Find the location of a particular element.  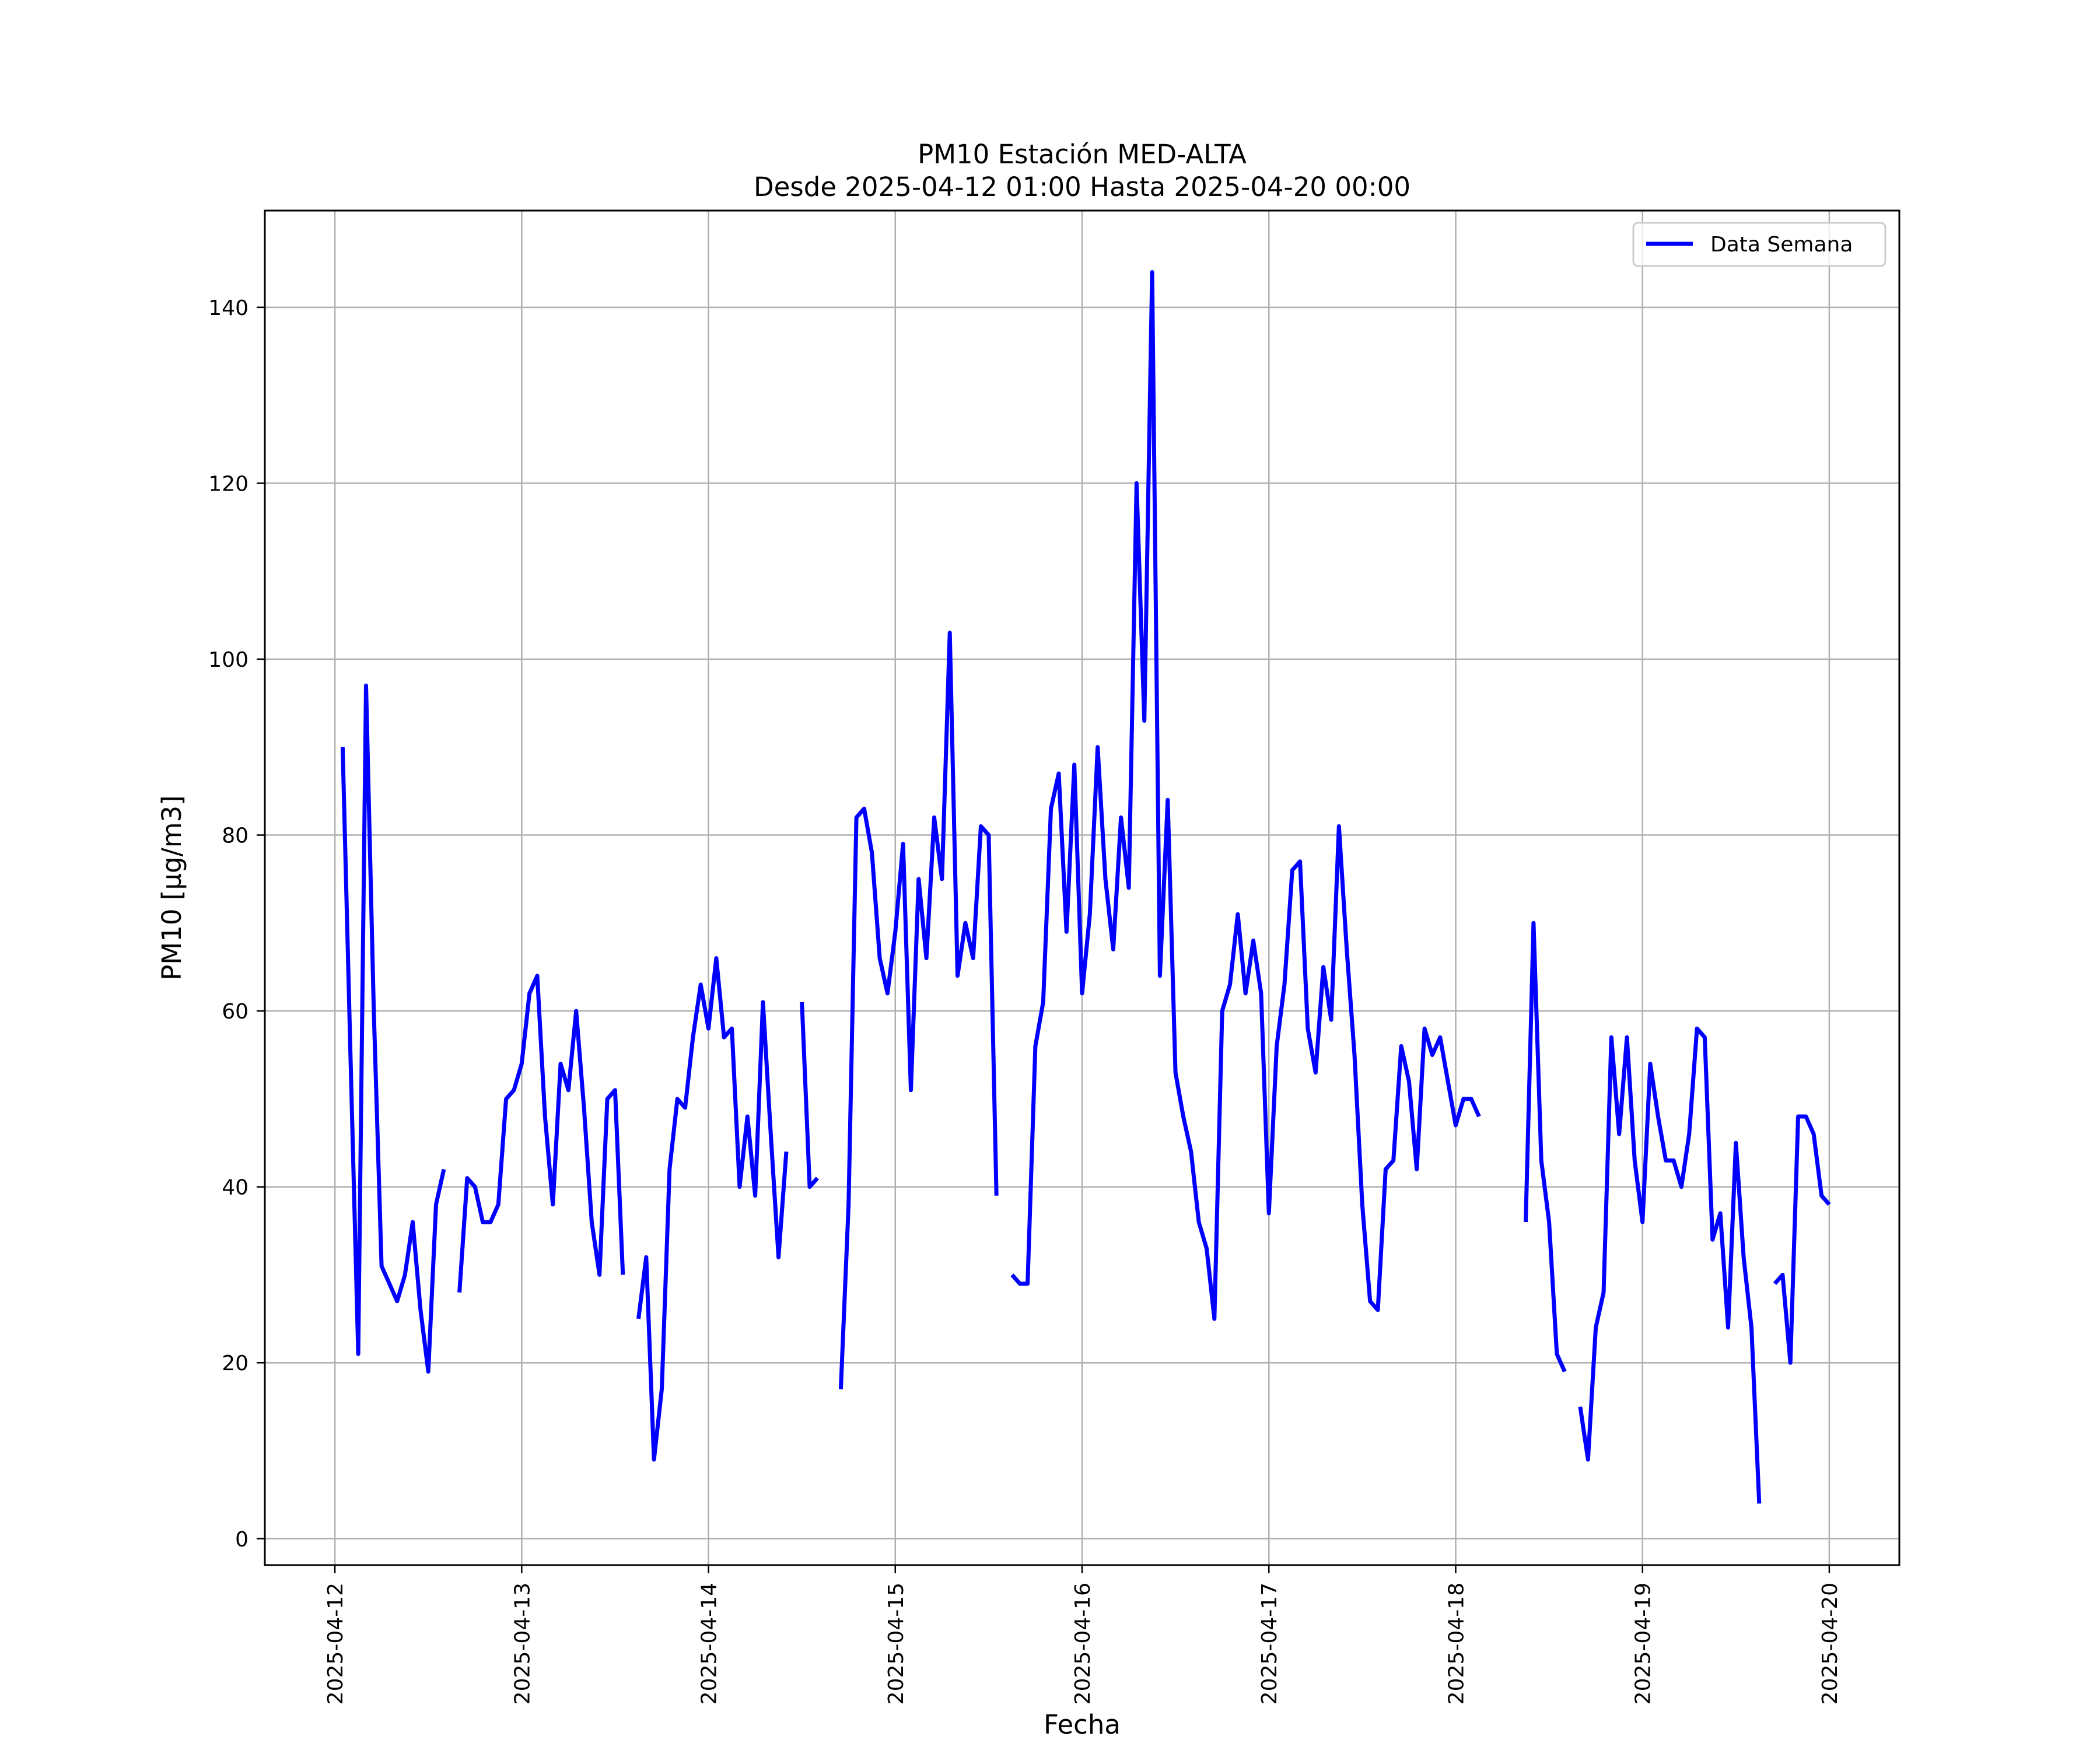

legend-frame is located at coordinates (1759, 244).